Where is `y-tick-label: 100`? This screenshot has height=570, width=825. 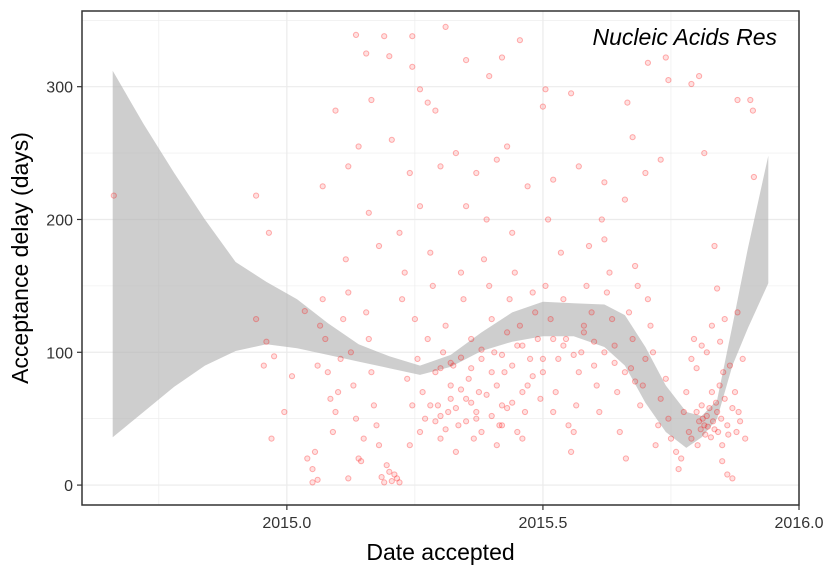 y-tick-label: 100 is located at coordinates (59, 353).